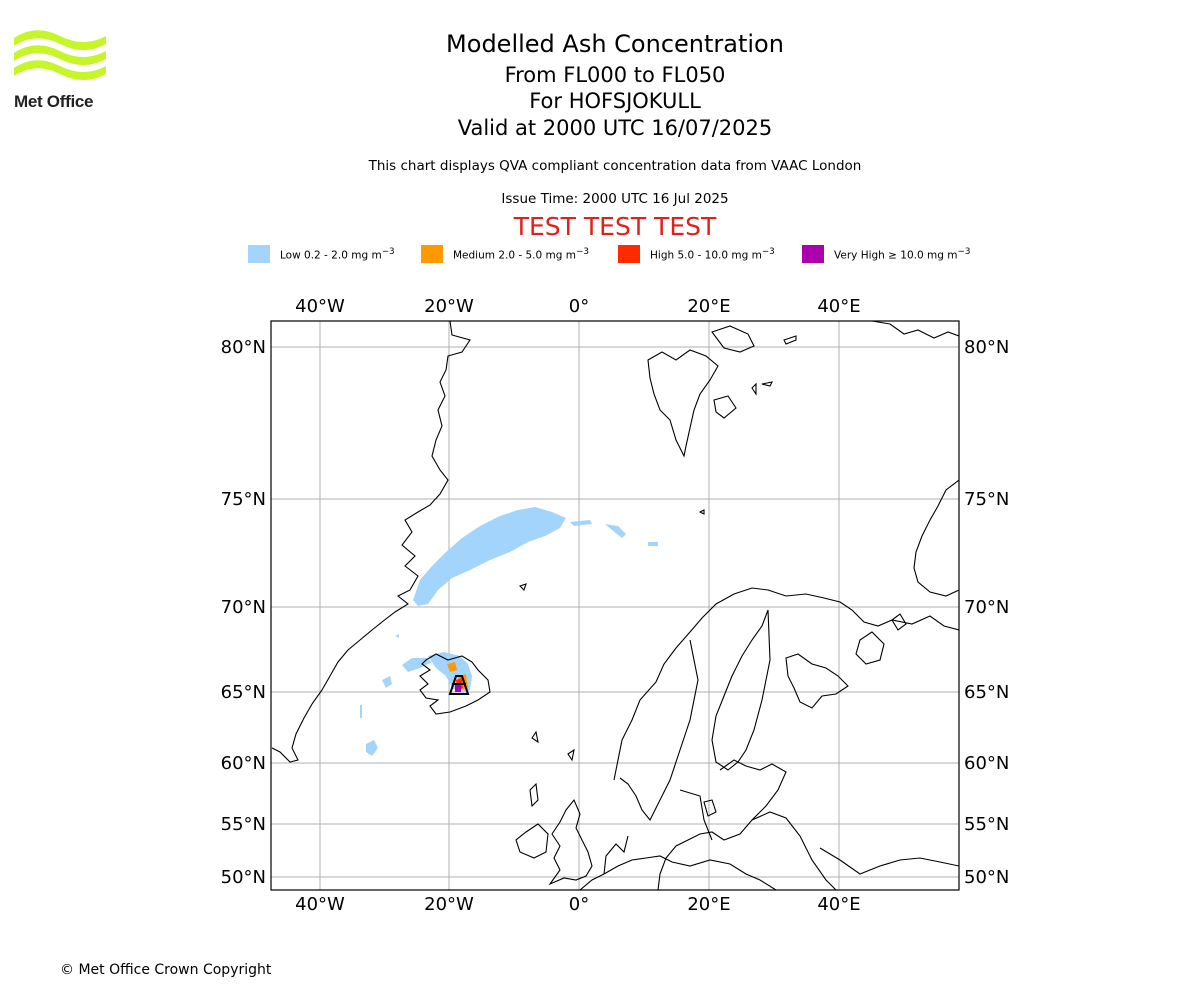 This screenshot has width=1200, height=1000. Describe the element at coordinates (615, 75) in the screenshot. I see `level-range: From FL000 to FL050` at that location.